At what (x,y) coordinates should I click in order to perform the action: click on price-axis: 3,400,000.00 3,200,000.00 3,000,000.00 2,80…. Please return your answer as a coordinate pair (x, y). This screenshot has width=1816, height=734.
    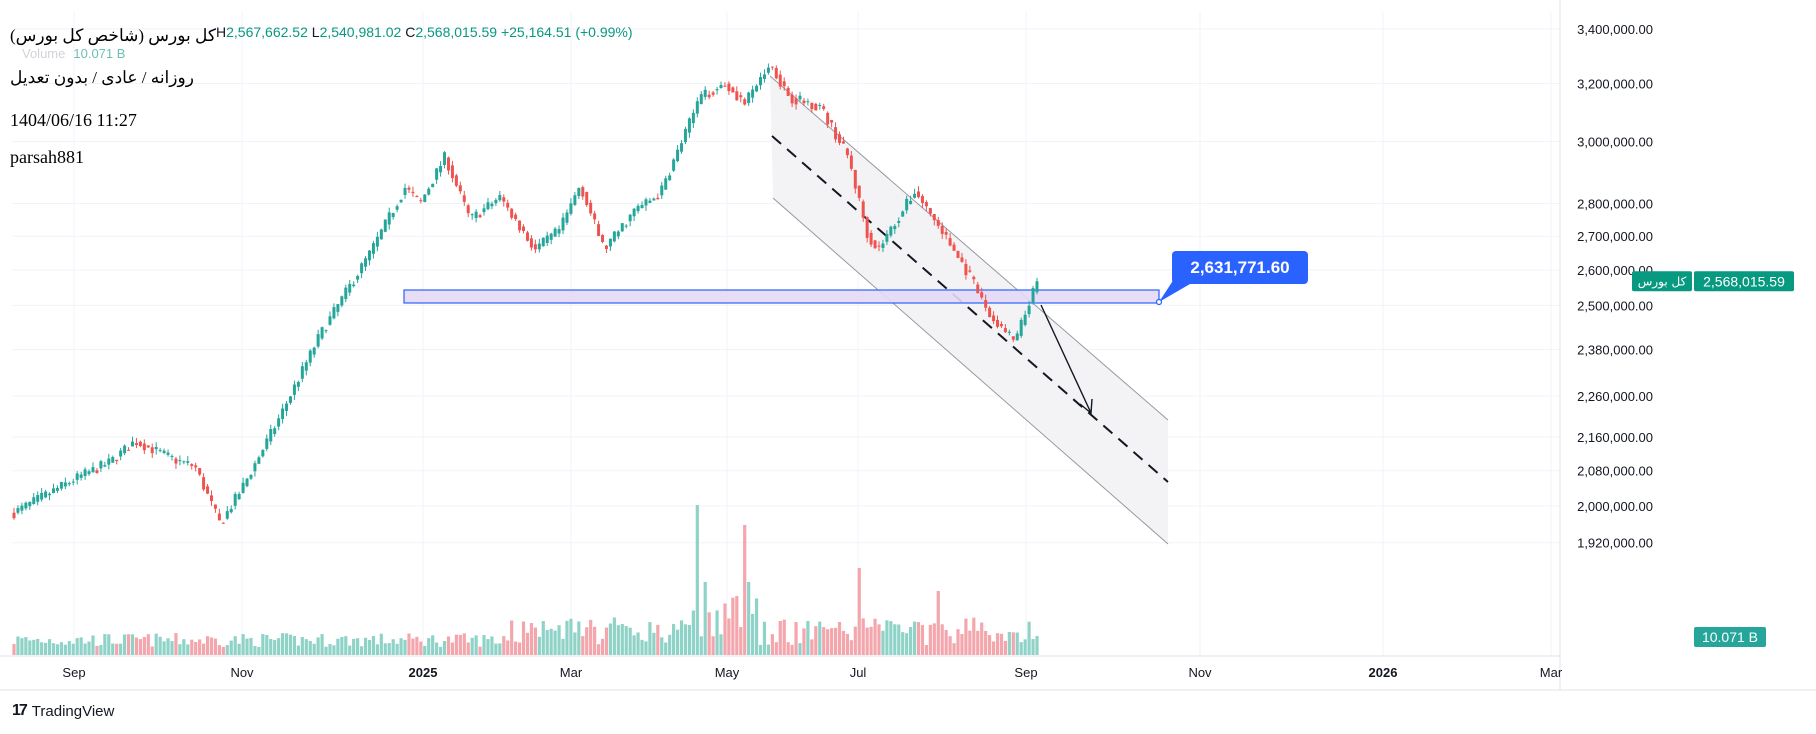
    Looking at the image, I should click on (1606, 345).